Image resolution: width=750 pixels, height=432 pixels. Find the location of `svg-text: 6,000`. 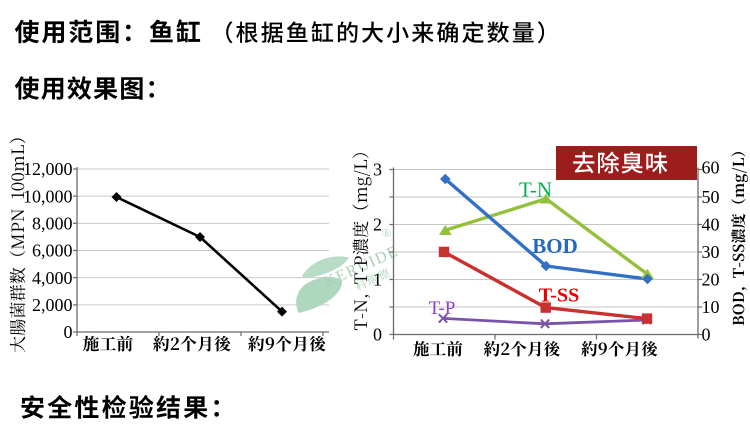

svg-text: 6,000 is located at coordinates (52, 251).